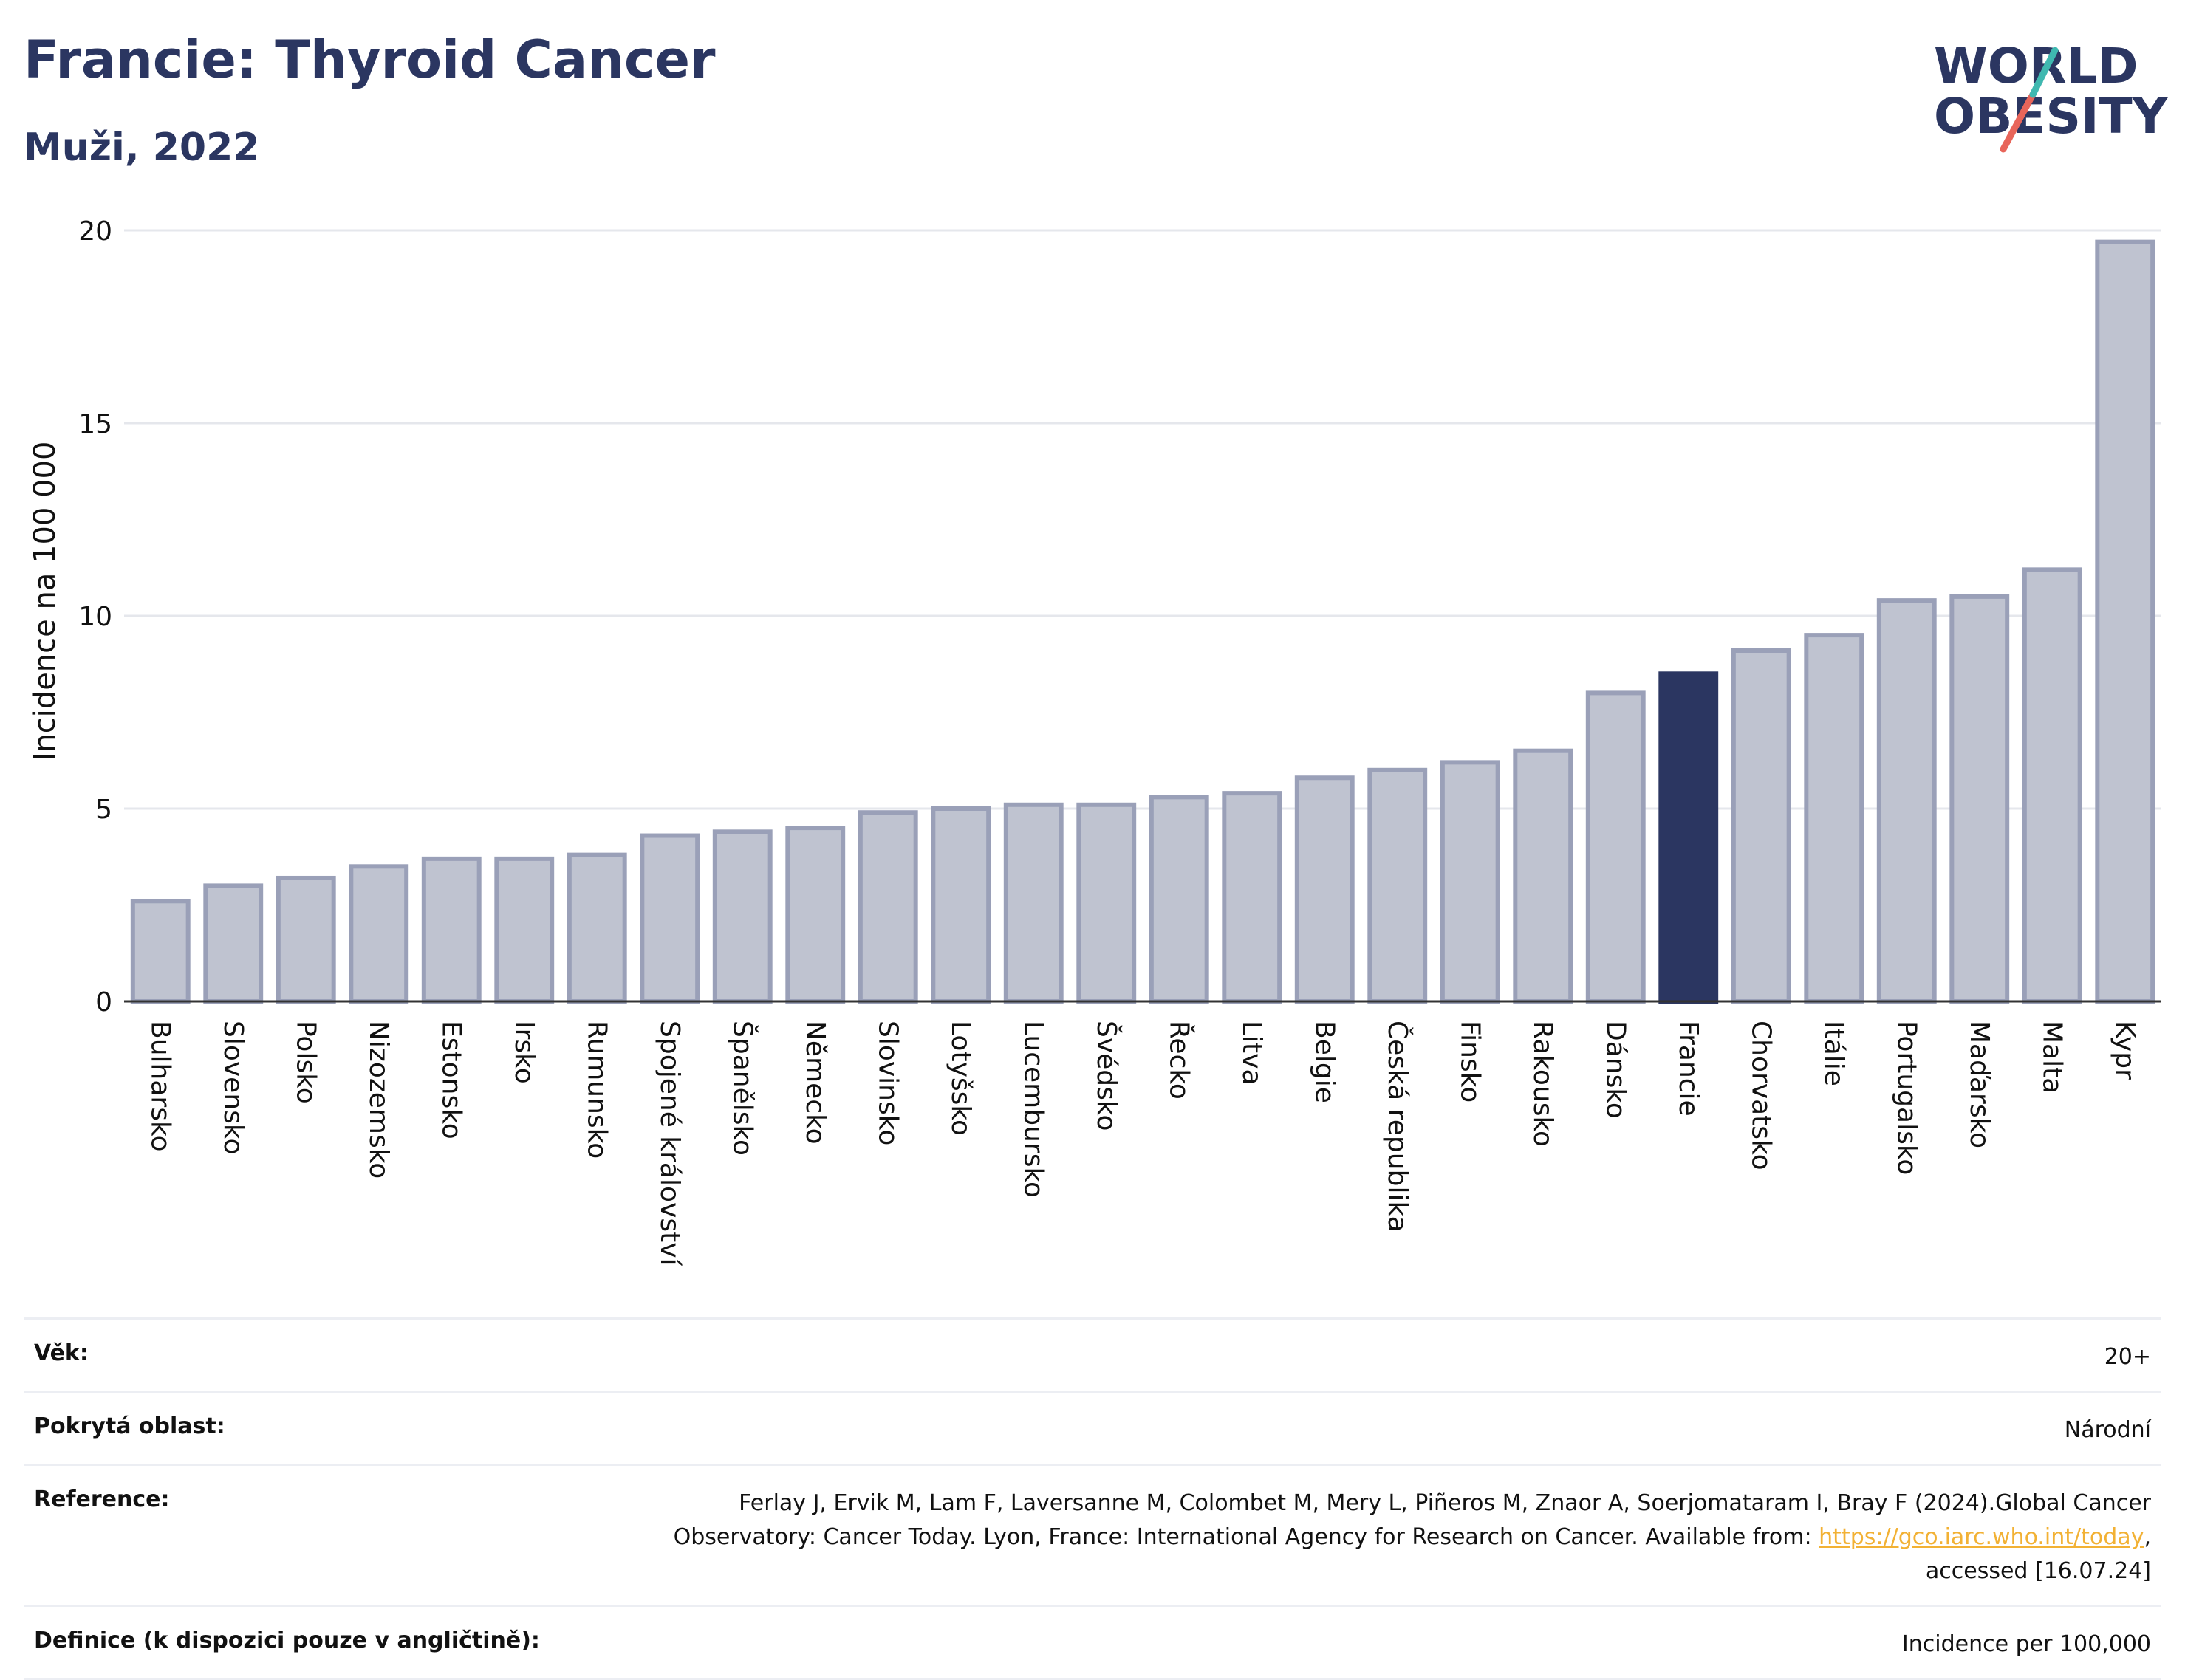 Image resolution: width=2185 pixels, height=1680 pixels. I want to click on x-tick-label: Chorvatsko, so click(1760, 1096).